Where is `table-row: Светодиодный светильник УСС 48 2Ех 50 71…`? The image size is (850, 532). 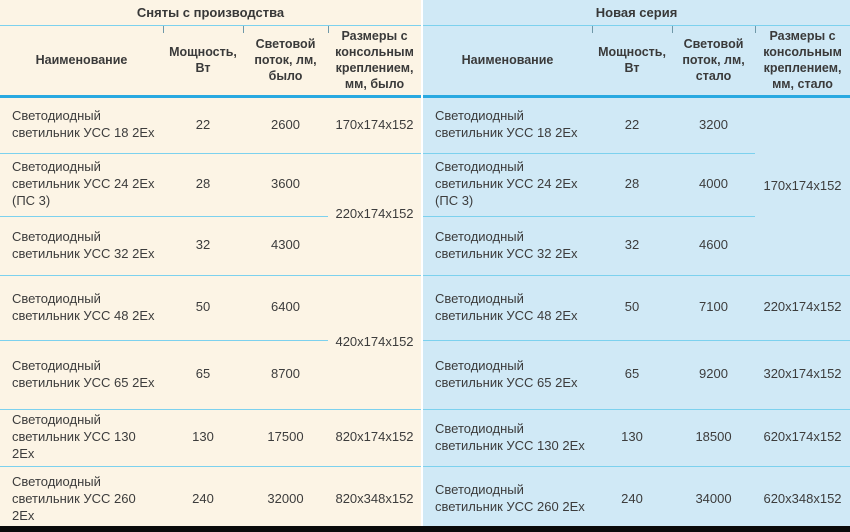
table-row: Светодиодный светильник УСС 48 2Ех 50 71… is located at coordinates (636, 308).